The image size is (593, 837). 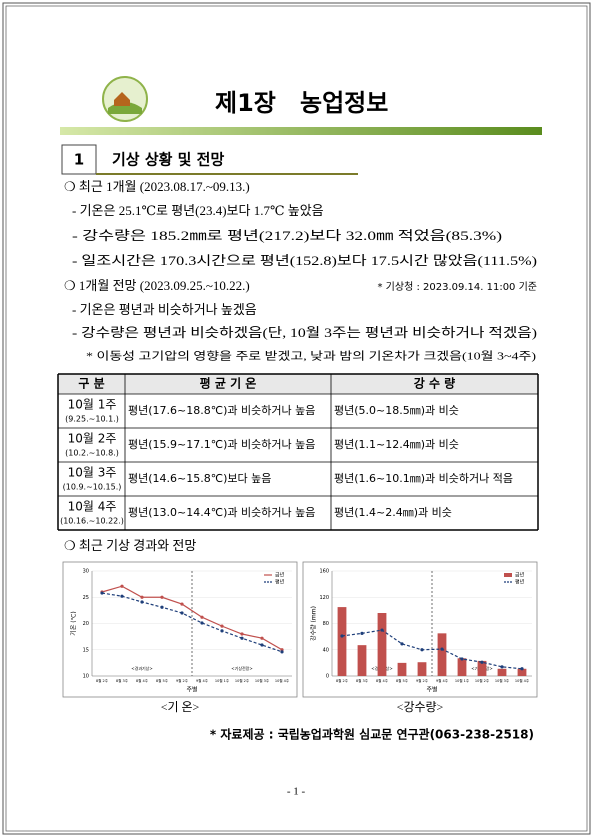 I want to click on table-cell: 10월 1주, so click(x=92, y=405).